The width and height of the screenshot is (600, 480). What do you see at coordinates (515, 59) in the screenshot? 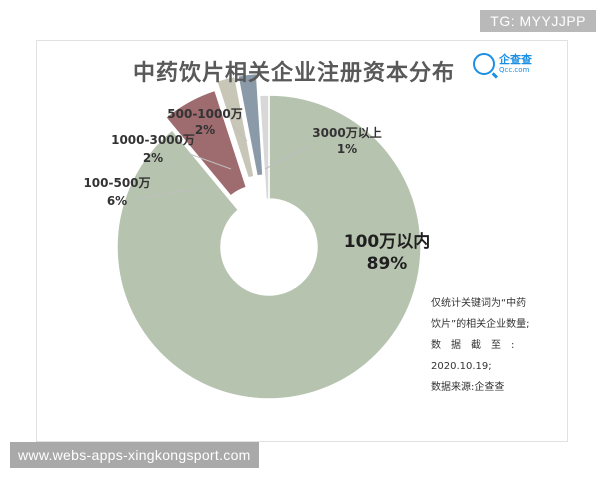
I see `brand-name: 企查查` at bounding box center [515, 59].